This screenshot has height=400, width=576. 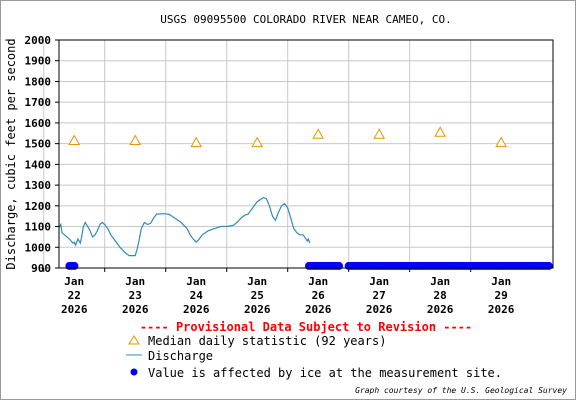 What do you see at coordinates (134, 340) in the screenshot?
I see `legend-triangle-icon` at bounding box center [134, 340].